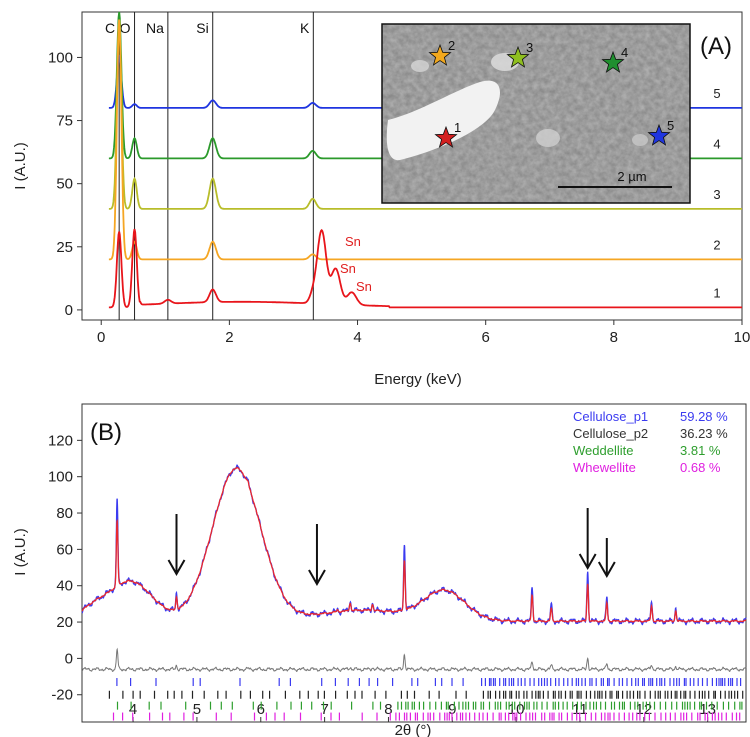  What do you see at coordinates (348, 268) in the screenshot?
I see `sn-annotation-2: Sn` at bounding box center [348, 268].